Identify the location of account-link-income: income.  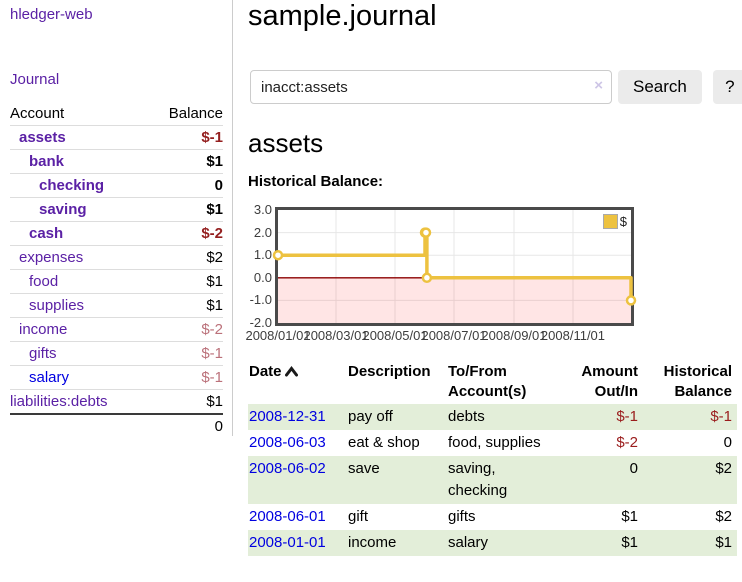
(43, 329).